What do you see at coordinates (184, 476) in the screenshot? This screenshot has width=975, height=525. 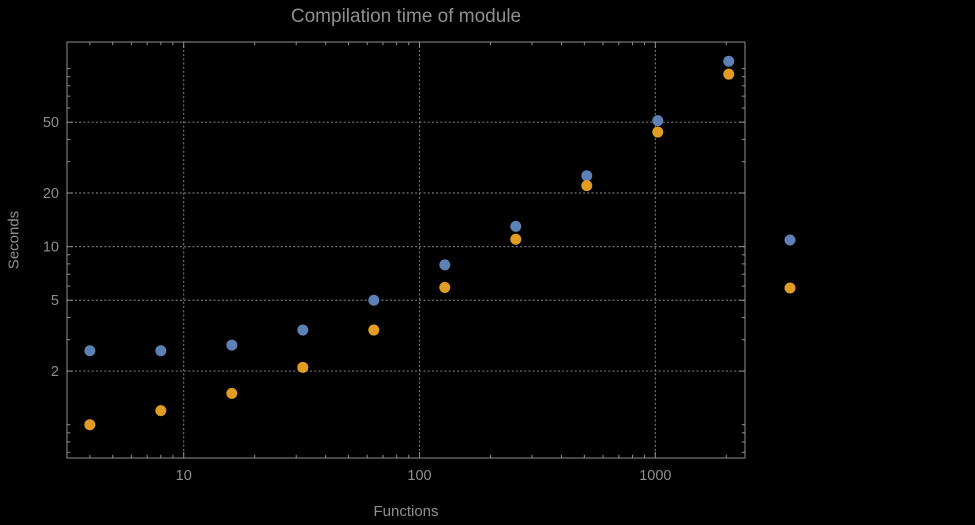 I see `x-tick-label: 10` at bounding box center [184, 476].